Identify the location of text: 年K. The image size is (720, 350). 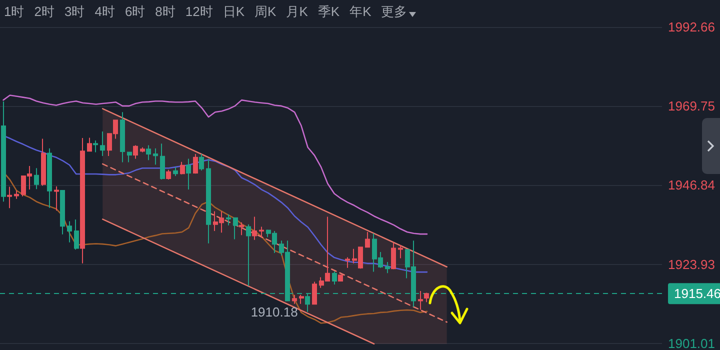
(361, 12).